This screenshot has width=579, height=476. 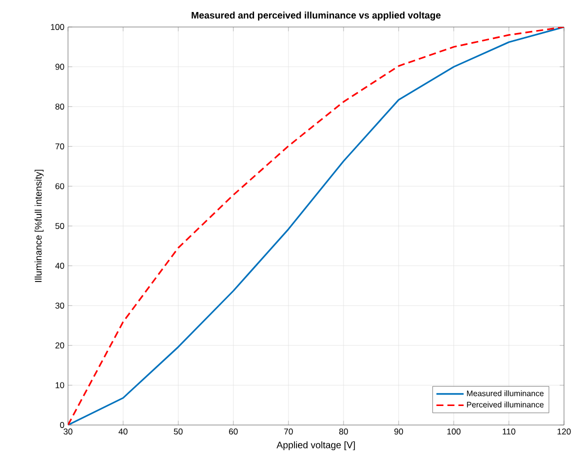 I want to click on x-axis-title: Applied voltage [V], so click(x=315, y=445).